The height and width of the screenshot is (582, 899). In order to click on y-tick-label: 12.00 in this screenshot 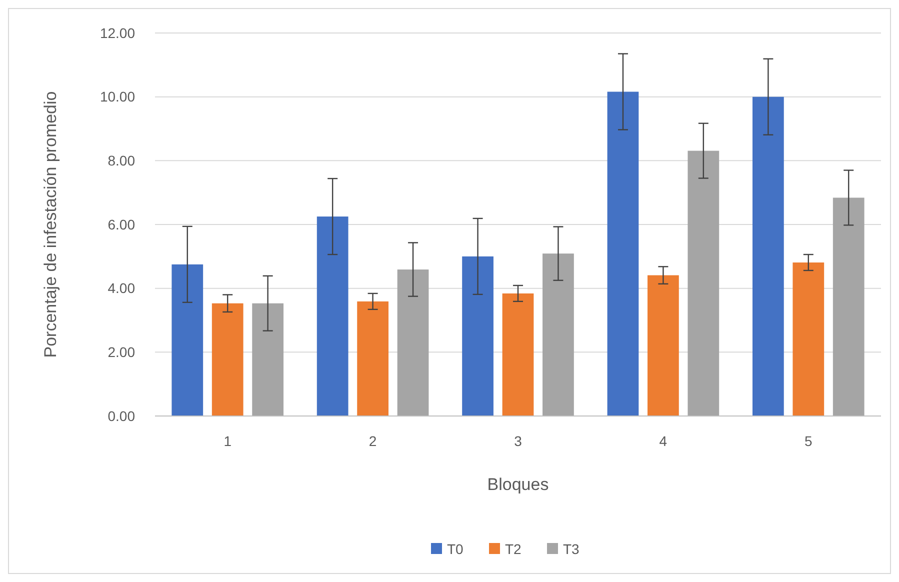, I will do `click(118, 32)`.